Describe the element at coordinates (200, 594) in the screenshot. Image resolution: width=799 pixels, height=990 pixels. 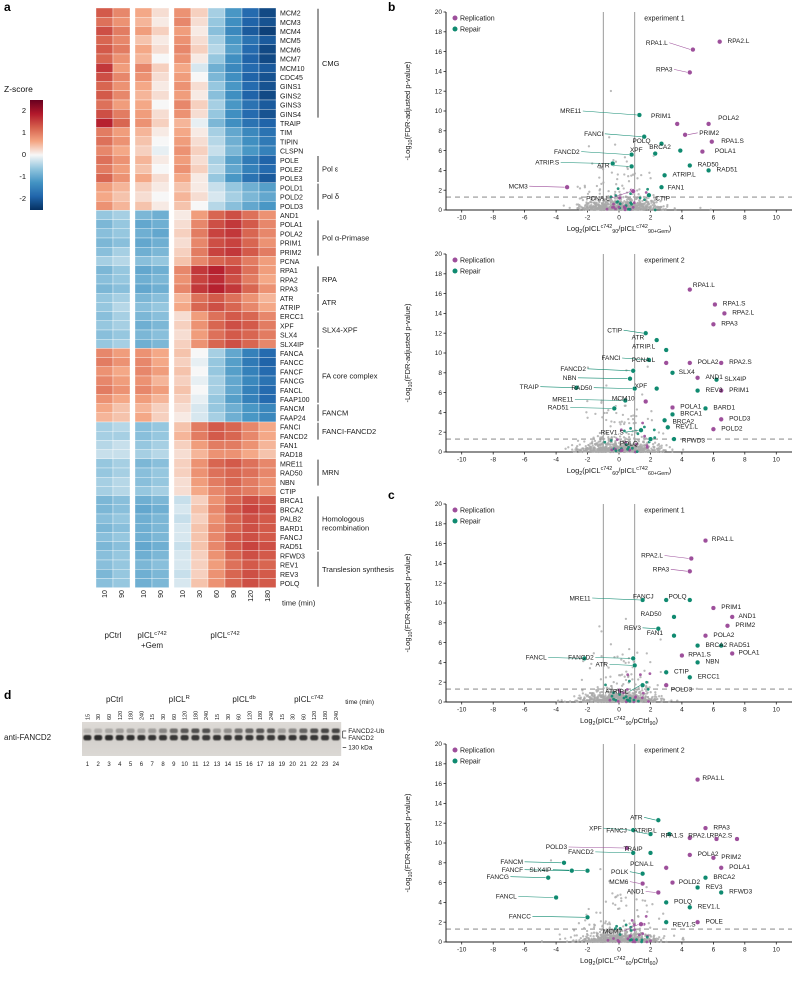
I see `svg-text: 30` at that location.